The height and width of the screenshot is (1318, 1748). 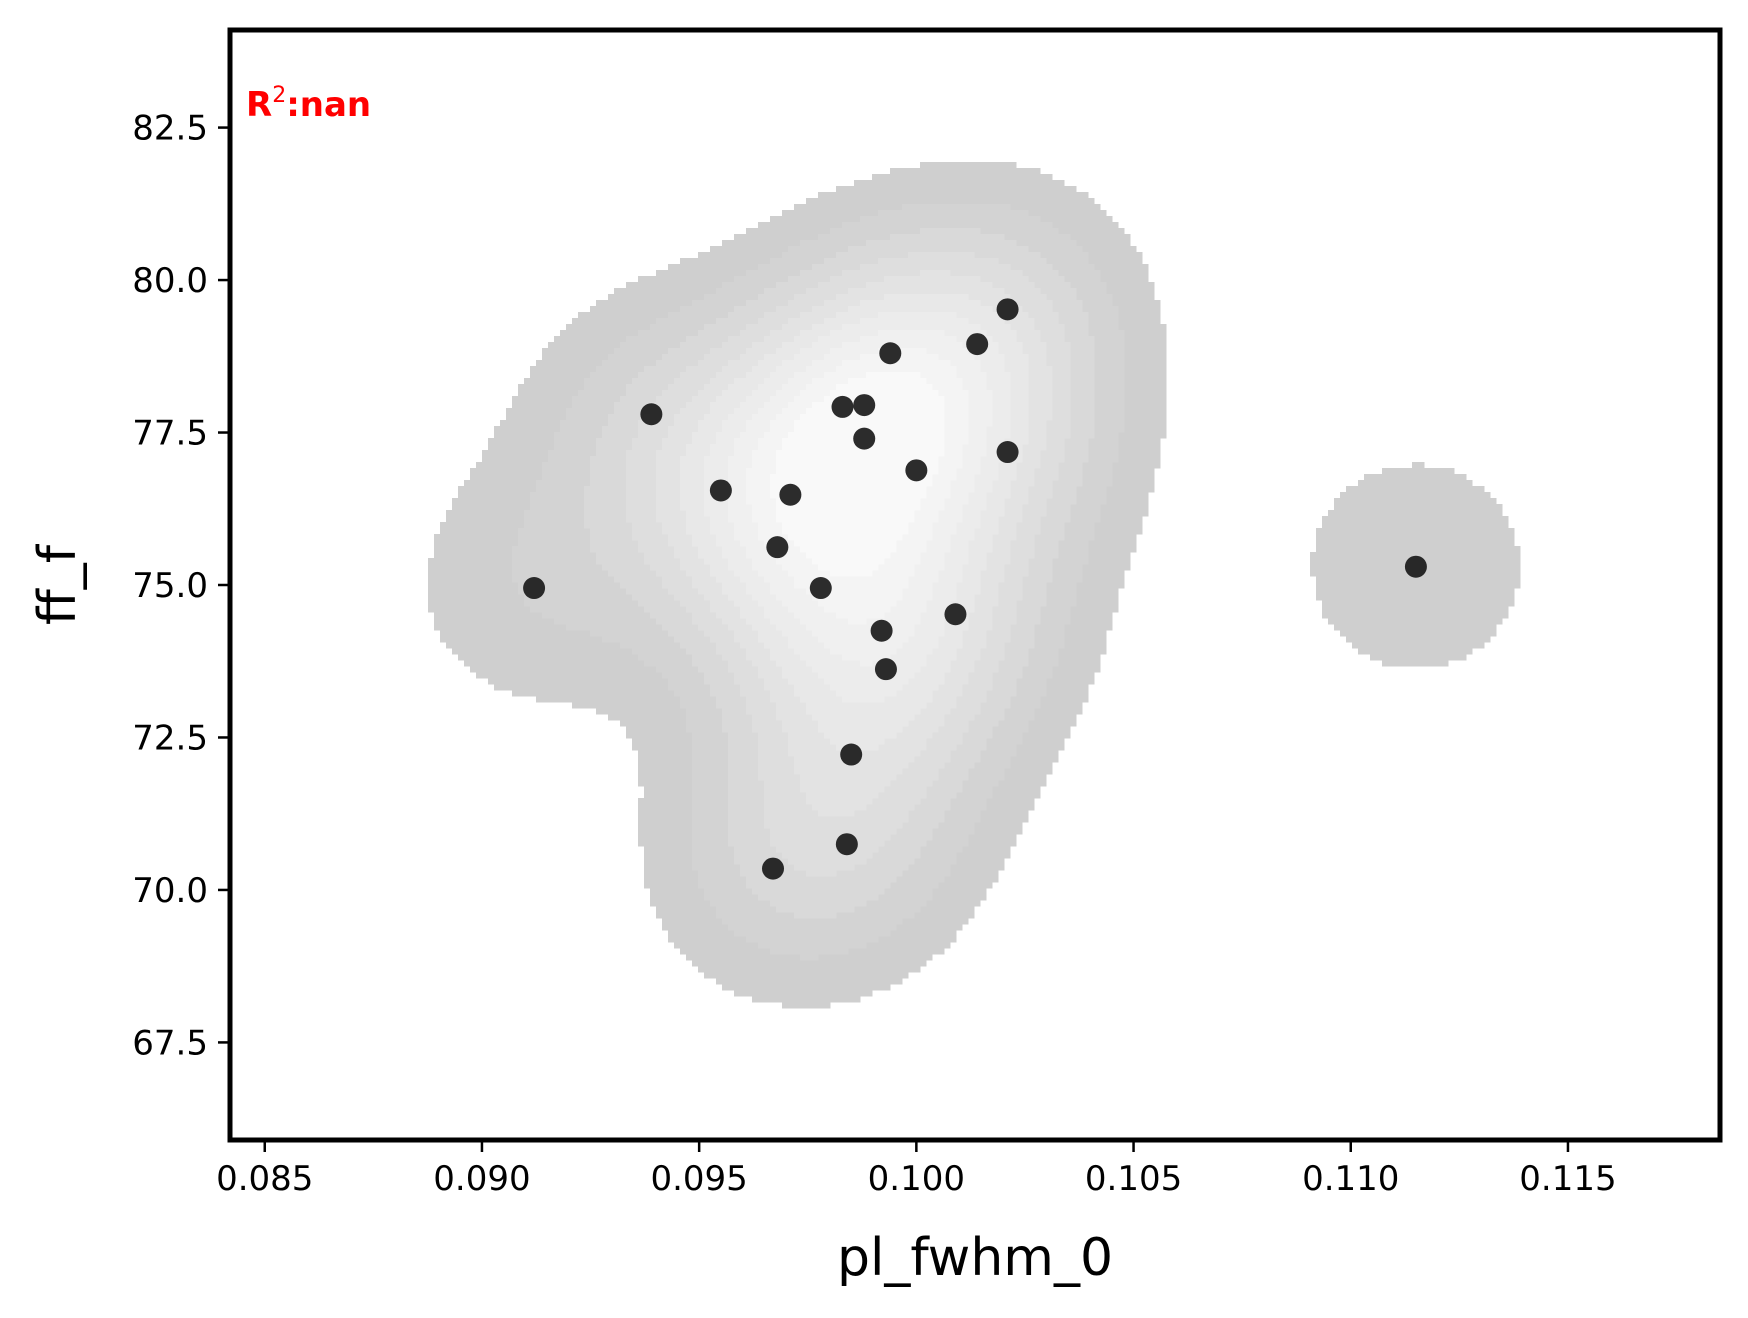 I want to click on x-axis-ticks: 0.085 0.090 0.095 0.100 0.105 0.110 0.115, so click(x=916, y=1169).